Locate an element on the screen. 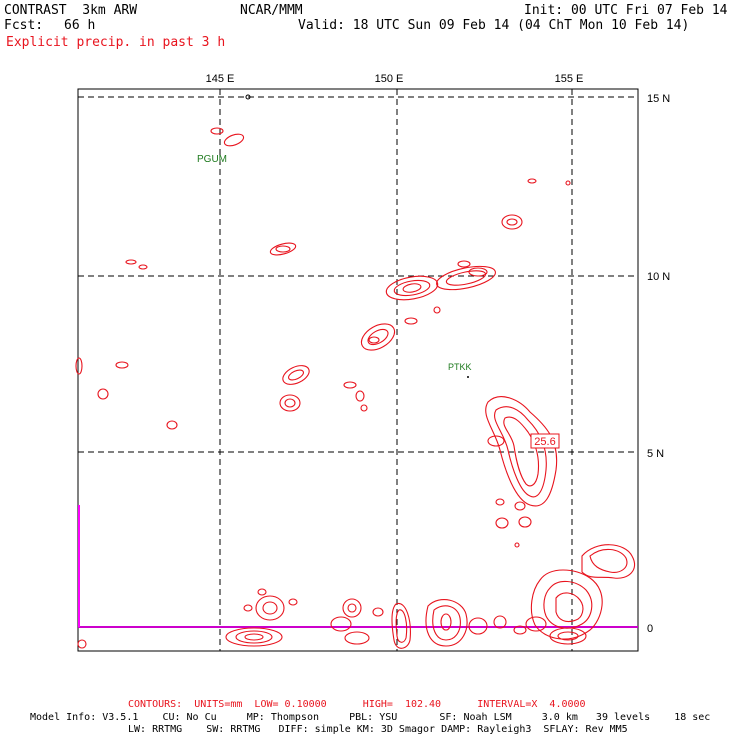 This screenshot has height=740, width=740. model-title: CONTRAST 3km ARW is located at coordinates (71, 10).